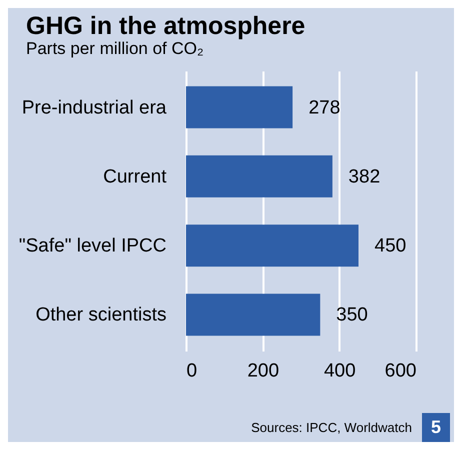 The width and height of the screenshot is (462, 450). What do you see at coordinates (101, 315) in the screenshot?
I see `y-tick-label: Other scientists` at bounding box center [101, 315].